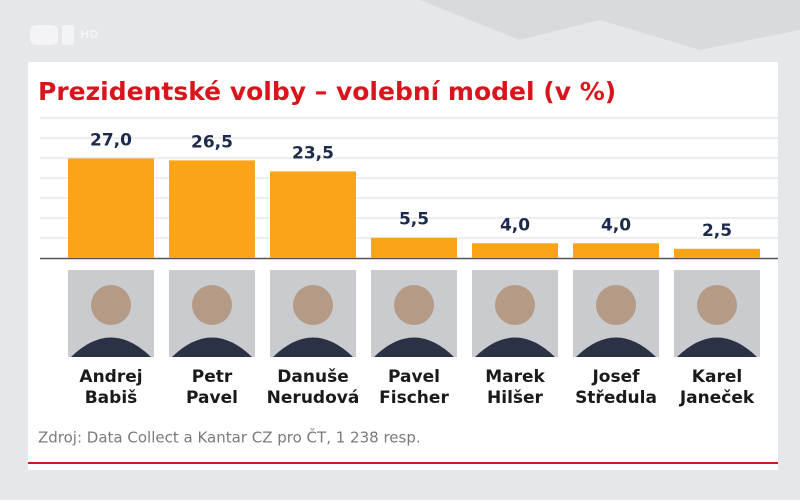 The image size is (800, 504). Describe the element at coordinates (615, 377) in the screenshot. I see `x-tick-label: Josef` at that location.